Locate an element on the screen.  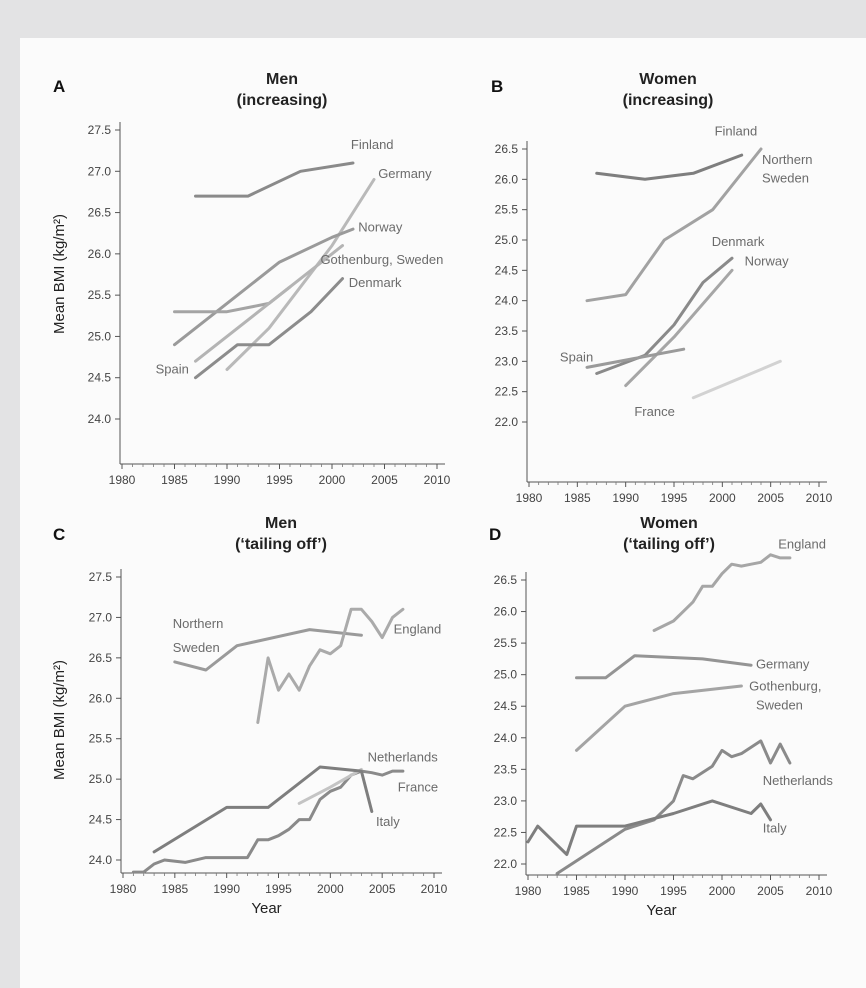
panel-c-series-label: Netherlands is located at coordinates (403, 756).